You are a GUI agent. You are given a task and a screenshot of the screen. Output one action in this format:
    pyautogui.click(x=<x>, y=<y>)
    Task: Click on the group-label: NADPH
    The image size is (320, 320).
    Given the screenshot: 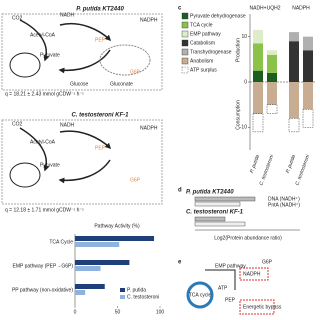 What is the action you would take?
    pyautogui.click(x=301, y=8)
    